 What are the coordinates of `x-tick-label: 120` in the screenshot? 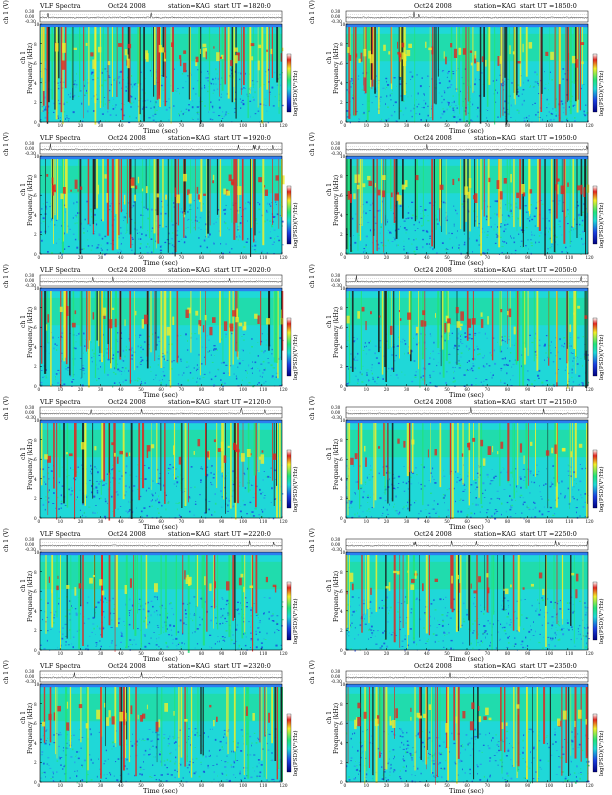 It's located at (590, 125).